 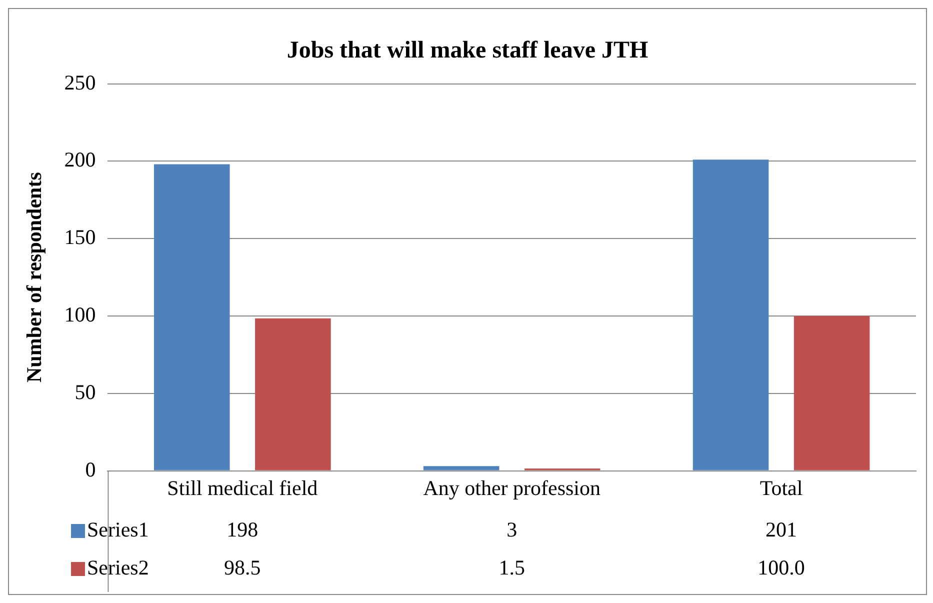 I want to click on y-axis-title: Number of respondents, so click(x=34, y=277).